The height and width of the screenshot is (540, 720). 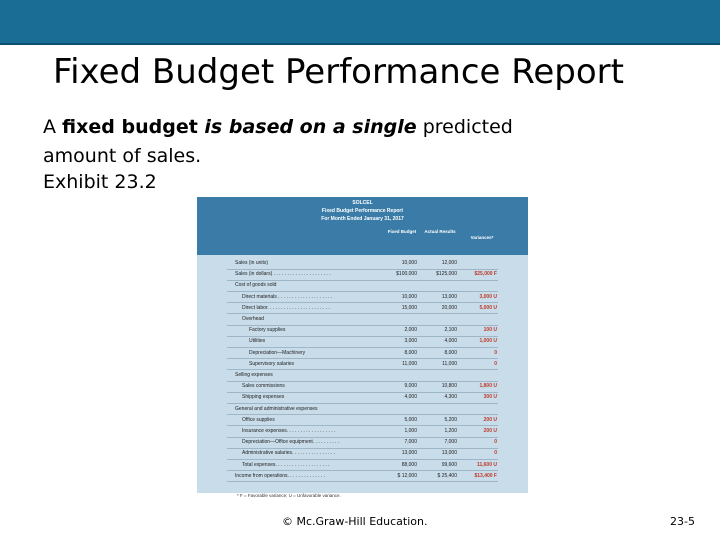 What do you see at coordinates (682, 521) in the screenshot?
I see `page-number: 23-5` at bounding box center [682, 521].